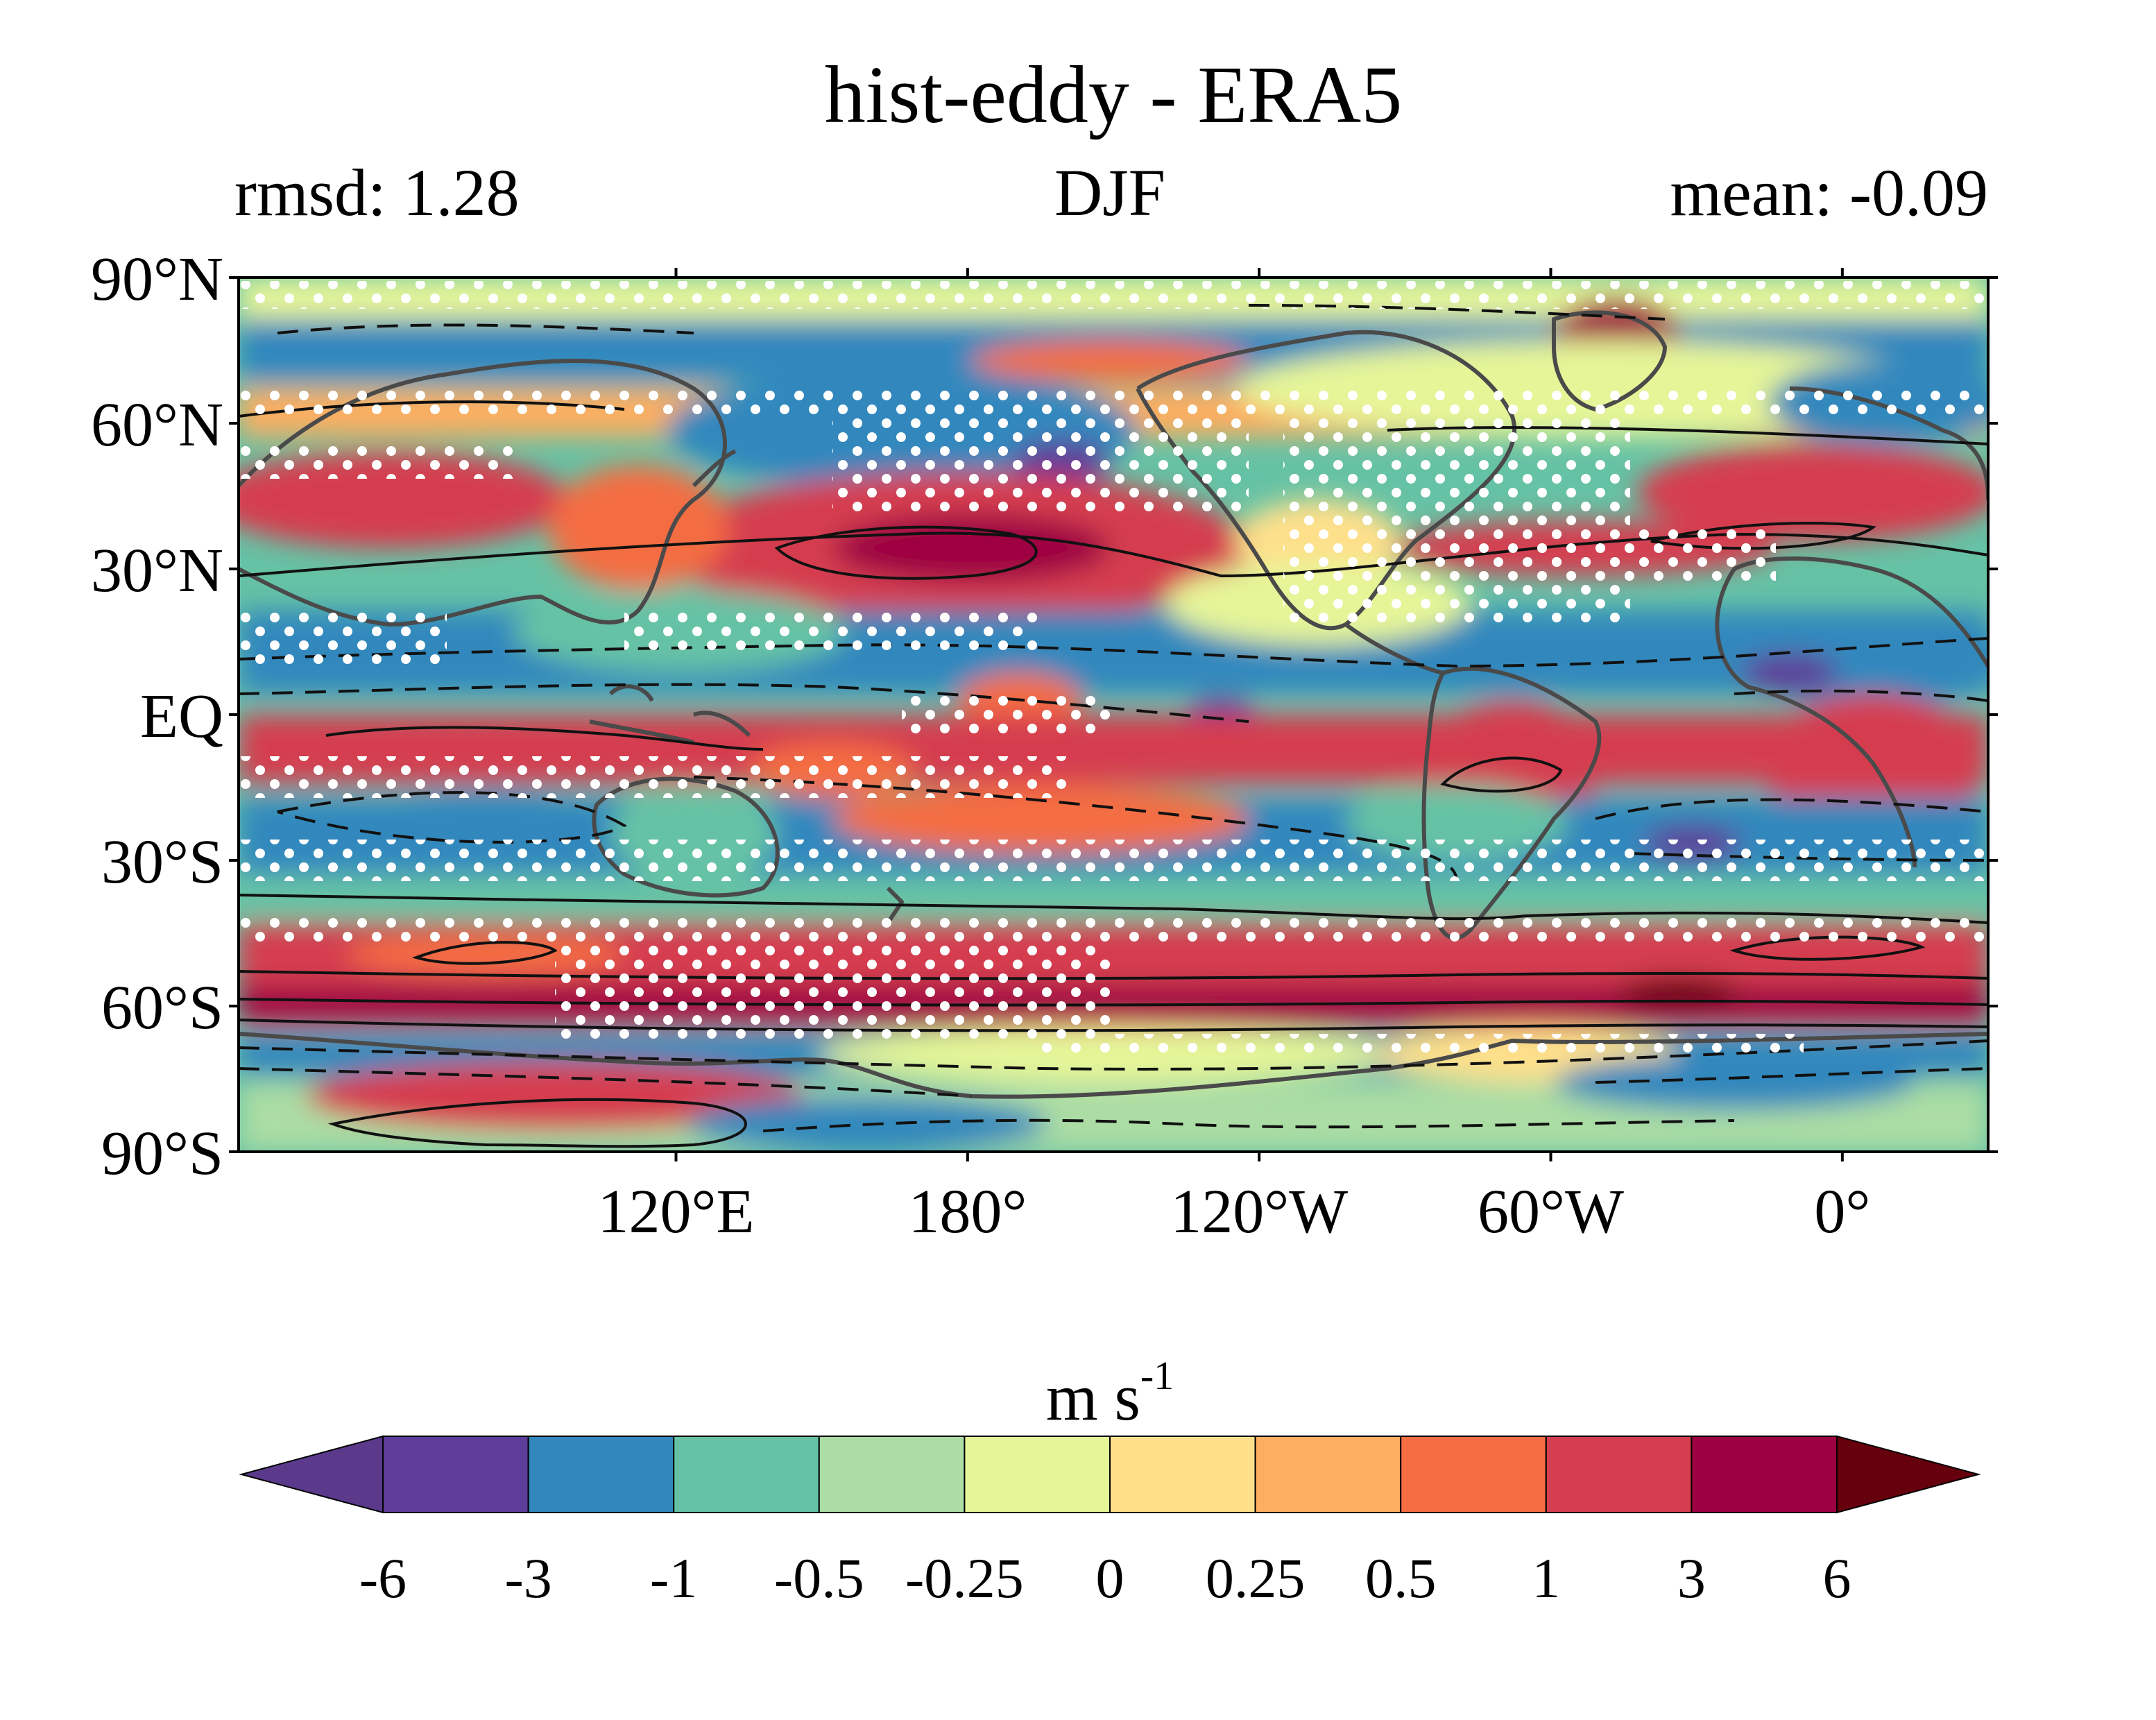  What do you see at coordinates (377, 192) in the screenshot?
I see `rmsd-label: rmsd: 1.28` at bounding box center [377, 192].